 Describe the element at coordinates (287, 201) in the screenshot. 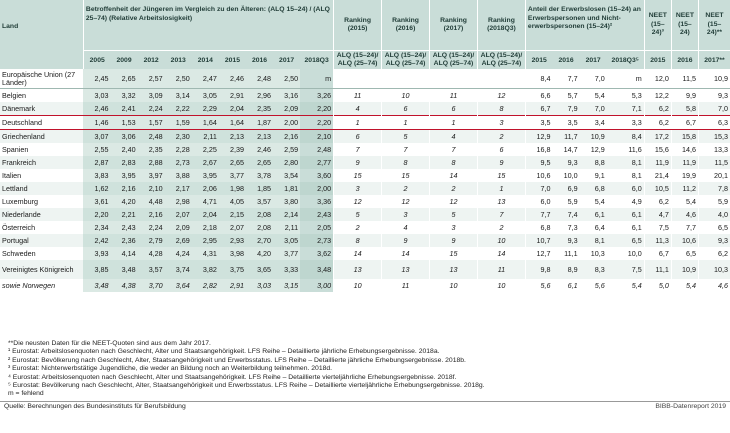

I see `relative-unemployment-cell: 3,80` at that location.